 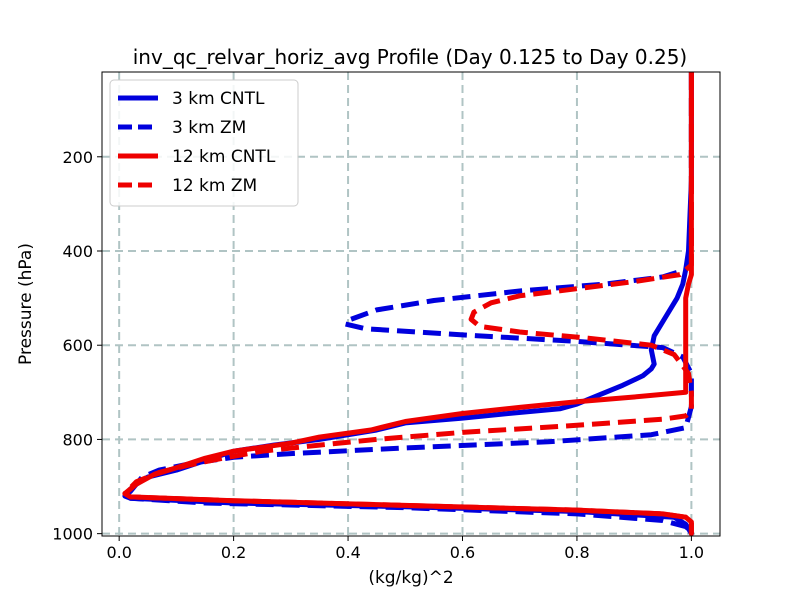 What do you see at coordinates (209, 128) in the screenshot?
I see `legend-label: 3 km ZM` at bounding box center [209, 128].